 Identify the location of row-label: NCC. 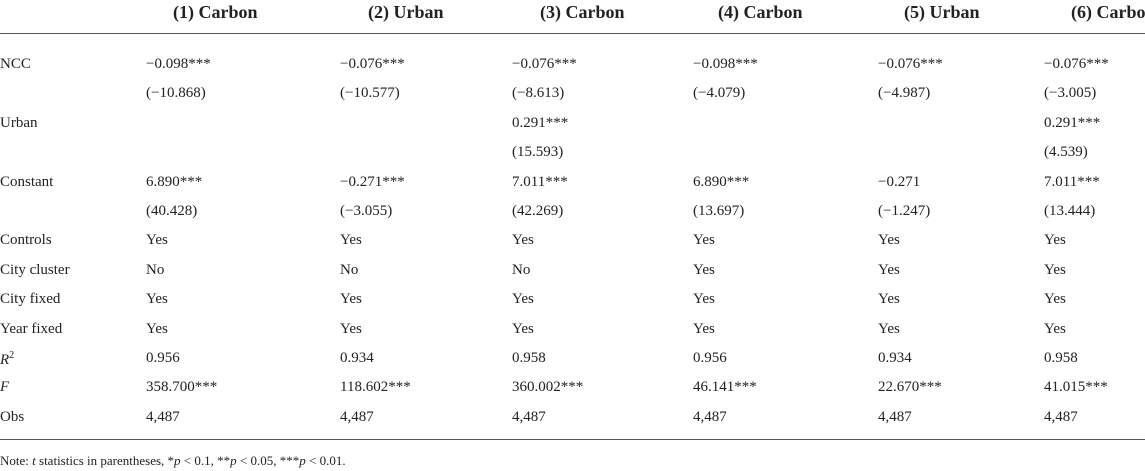
(15, 64).